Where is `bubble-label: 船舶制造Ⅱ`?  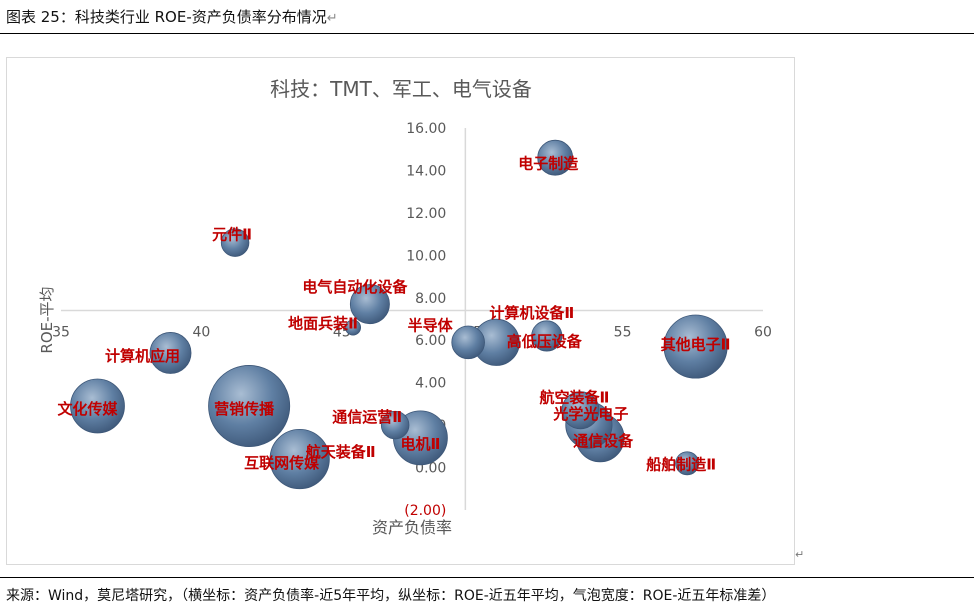 bubble-label: 船舶制造Ⅱ is located at coordinates (681, 464).